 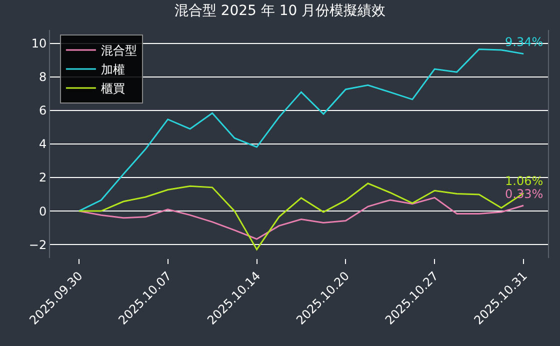 What do you see at coordinates (524, 194) in the screenshot?
I see `annotation: 0.33%` at bounding box center [524, 194].